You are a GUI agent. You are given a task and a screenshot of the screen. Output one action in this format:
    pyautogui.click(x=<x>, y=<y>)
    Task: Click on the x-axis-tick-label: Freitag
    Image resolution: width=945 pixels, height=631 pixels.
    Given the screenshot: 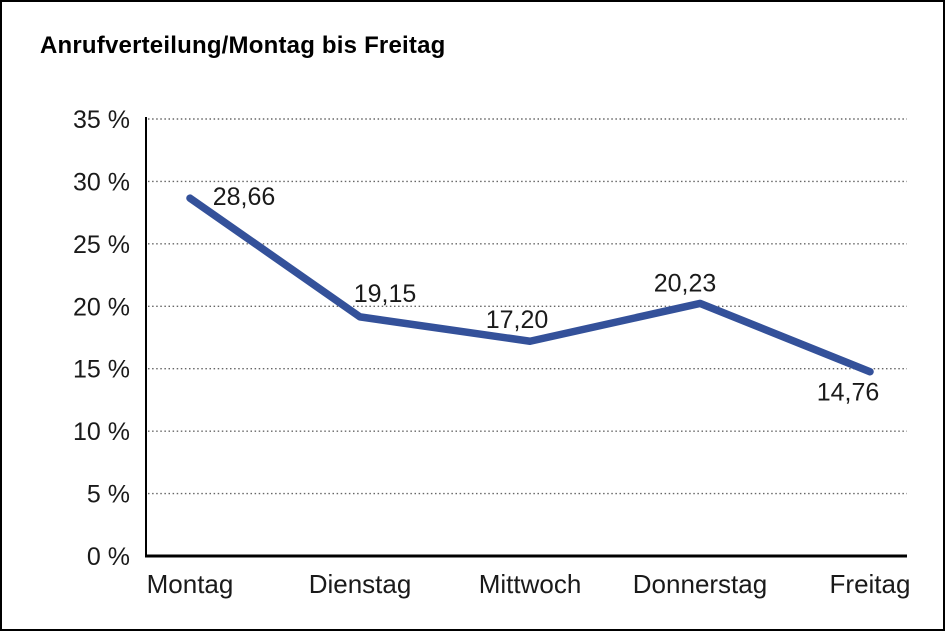 What is the action you would take?
    pyautogui.click(x=870, y=584)
    